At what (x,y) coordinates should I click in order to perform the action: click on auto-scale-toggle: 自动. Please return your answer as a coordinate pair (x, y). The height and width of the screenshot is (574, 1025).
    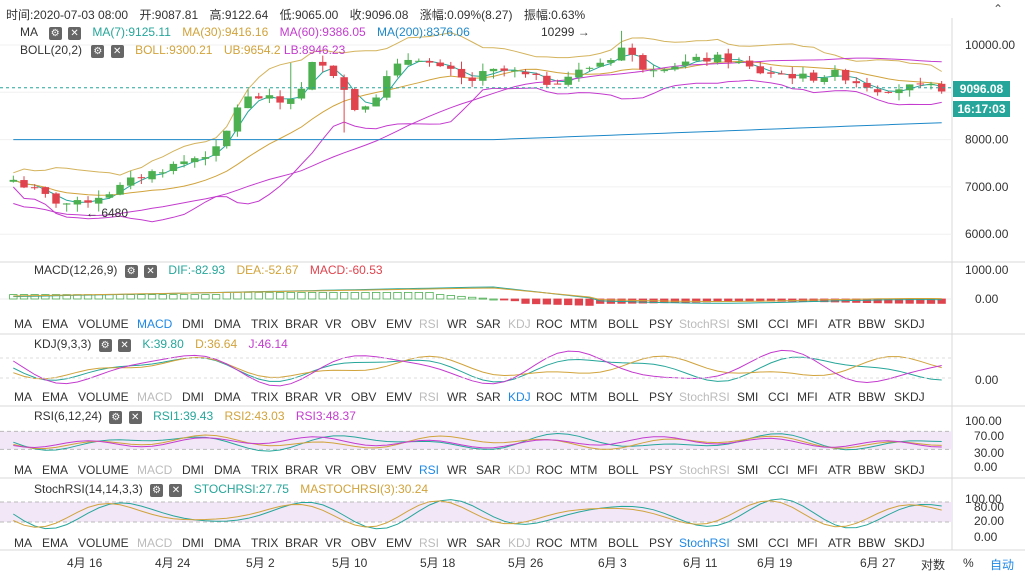
    Looking at the image, I should click on (1002, 565).